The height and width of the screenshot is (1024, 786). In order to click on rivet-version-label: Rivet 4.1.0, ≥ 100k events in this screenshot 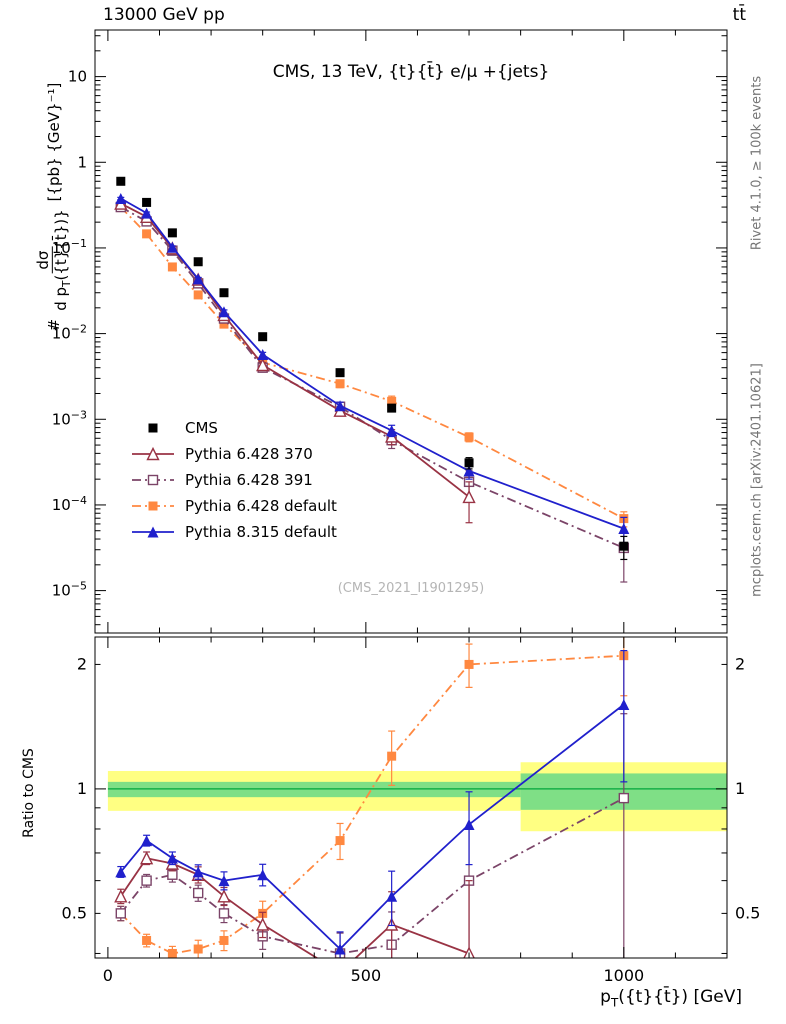, I will do `click(757, 163)`.